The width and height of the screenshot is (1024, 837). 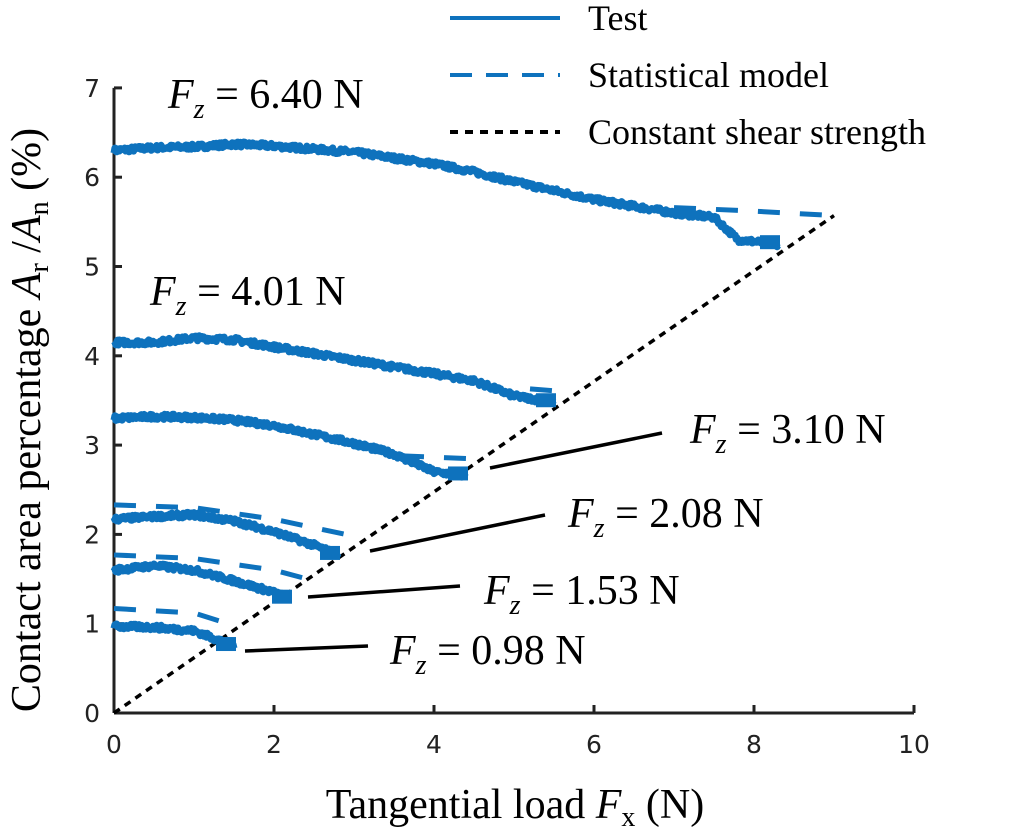 What do you see at coordinates (617, 19) in the screenshot?
I see `legend-test-label: Test` at bounding box center [617, 19].